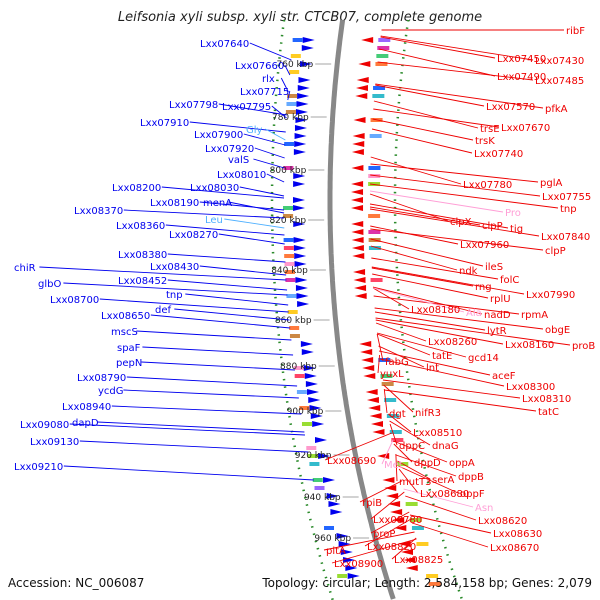 The image size is (600, 600). I want to click on kbp-tick-label: 820 kbp, so click(287, 221).